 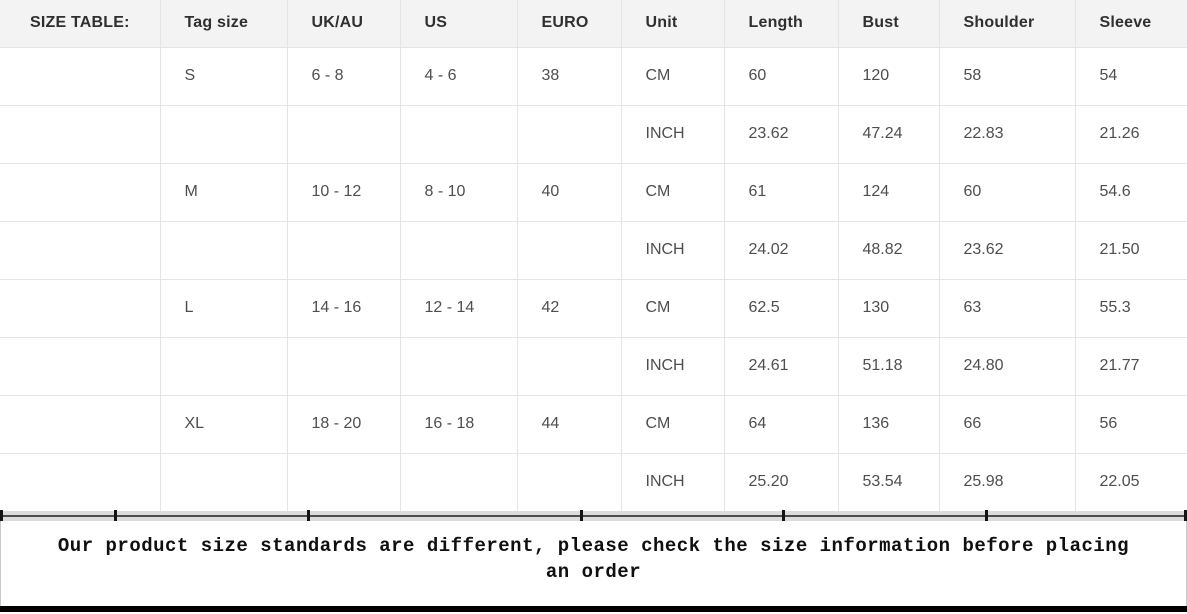 I want to click on table-cell: 61, so click(x=781, y=192).